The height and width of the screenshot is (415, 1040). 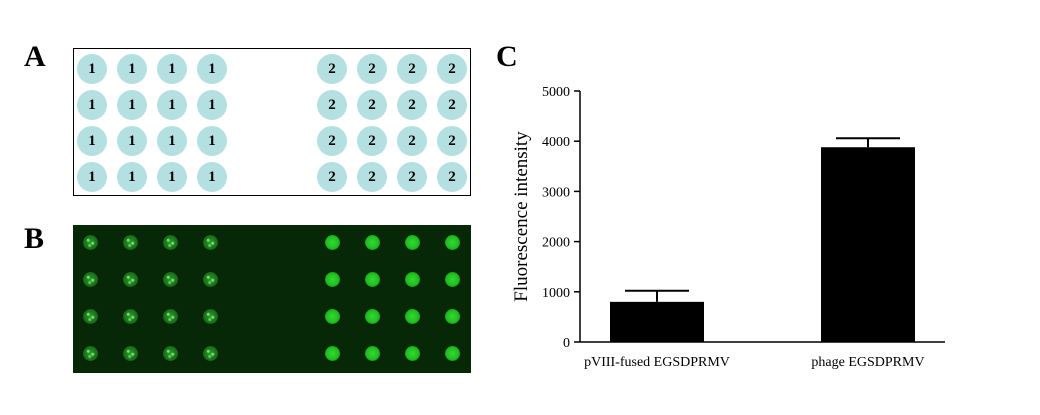 I want to click on panel-b-label: B, so click(x=34, y=238).